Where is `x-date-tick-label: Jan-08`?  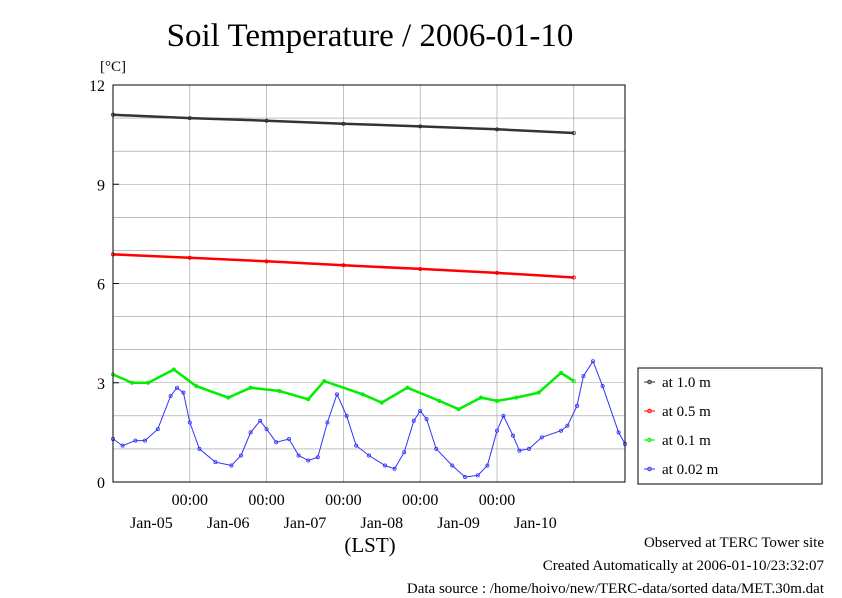 x-date-tick-label: Jan-08 is located at coordinates (381, 523).